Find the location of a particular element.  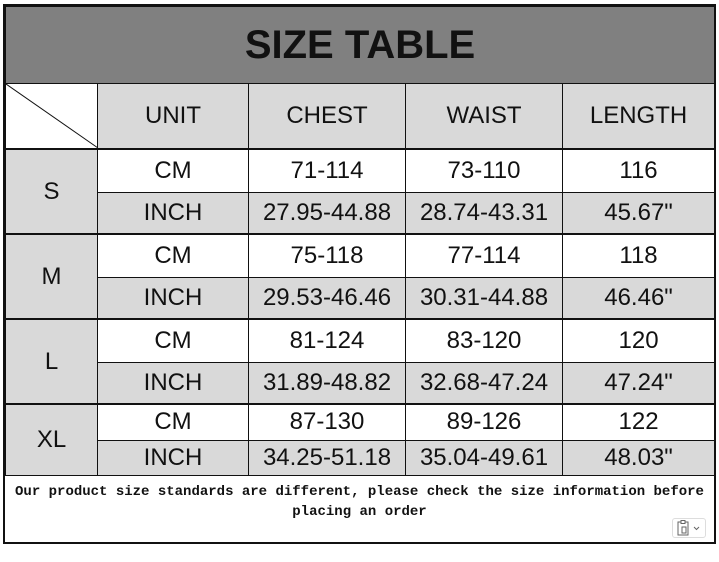

measurement-cell: 45.67" is located at coordinates (638, 213).